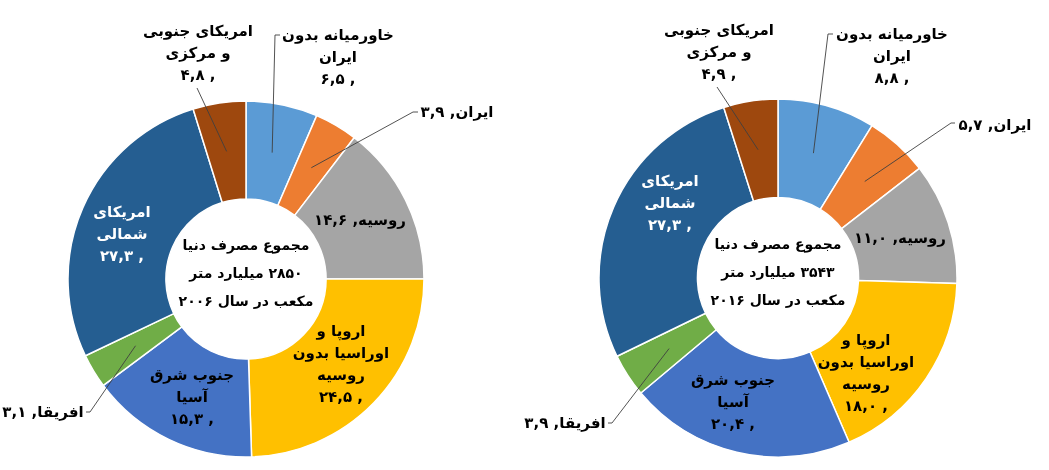 Image resolution: width=1049 pixels, height=470 pixels. I want to click on text: مجموع مصرف دنیا ۳۵۴۳ میلیارد متر مکعب در سال ۲۰۱۶, so click(778, 272).